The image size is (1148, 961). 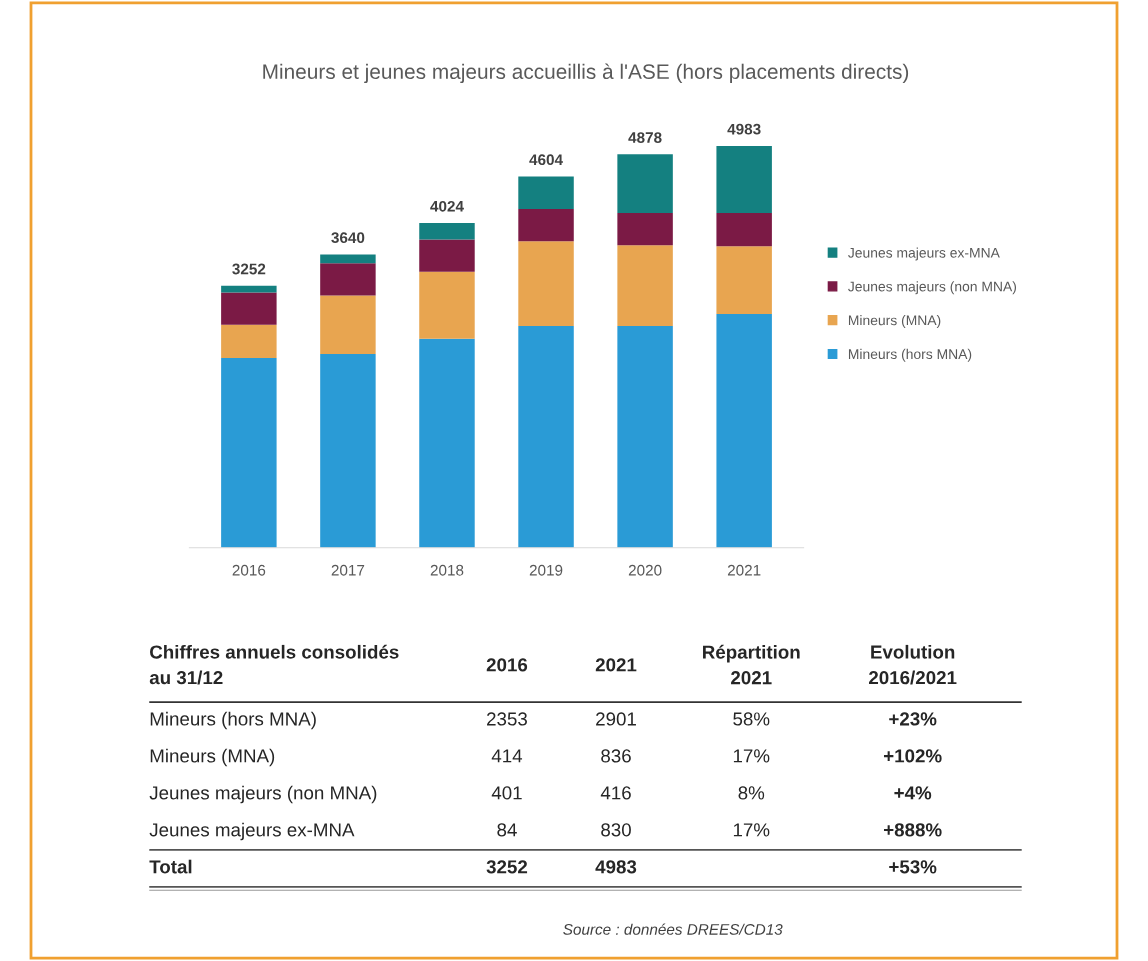 What do you see at coordinates (447, 206) in the screenshot?
I see `annotation: 4024` at bounding box center [447, 206].